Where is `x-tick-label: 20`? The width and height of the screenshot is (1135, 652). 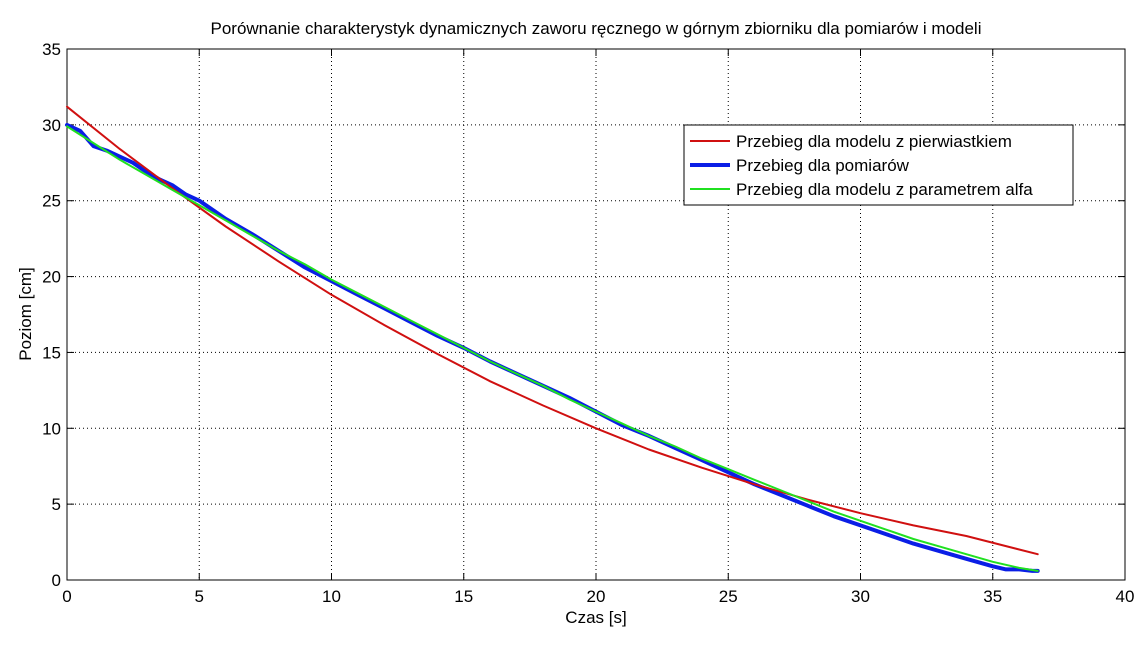
x-tick-label: 20 is located at coordinates (596, 596).